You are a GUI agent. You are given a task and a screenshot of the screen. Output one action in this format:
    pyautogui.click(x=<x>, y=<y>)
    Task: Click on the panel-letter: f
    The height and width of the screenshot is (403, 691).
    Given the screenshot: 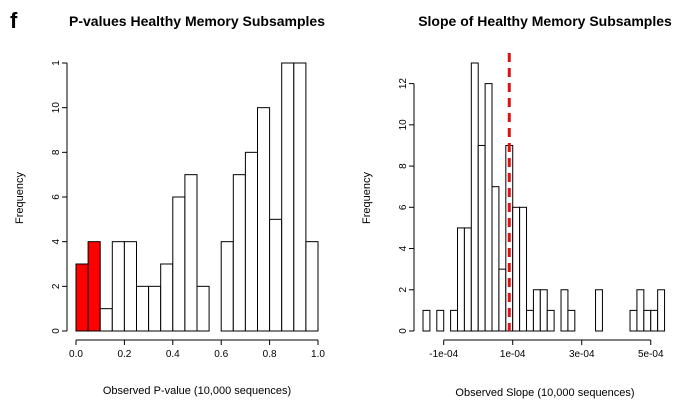 What is the action you would take?
    pyautogui.click(x=14, y=20)
    